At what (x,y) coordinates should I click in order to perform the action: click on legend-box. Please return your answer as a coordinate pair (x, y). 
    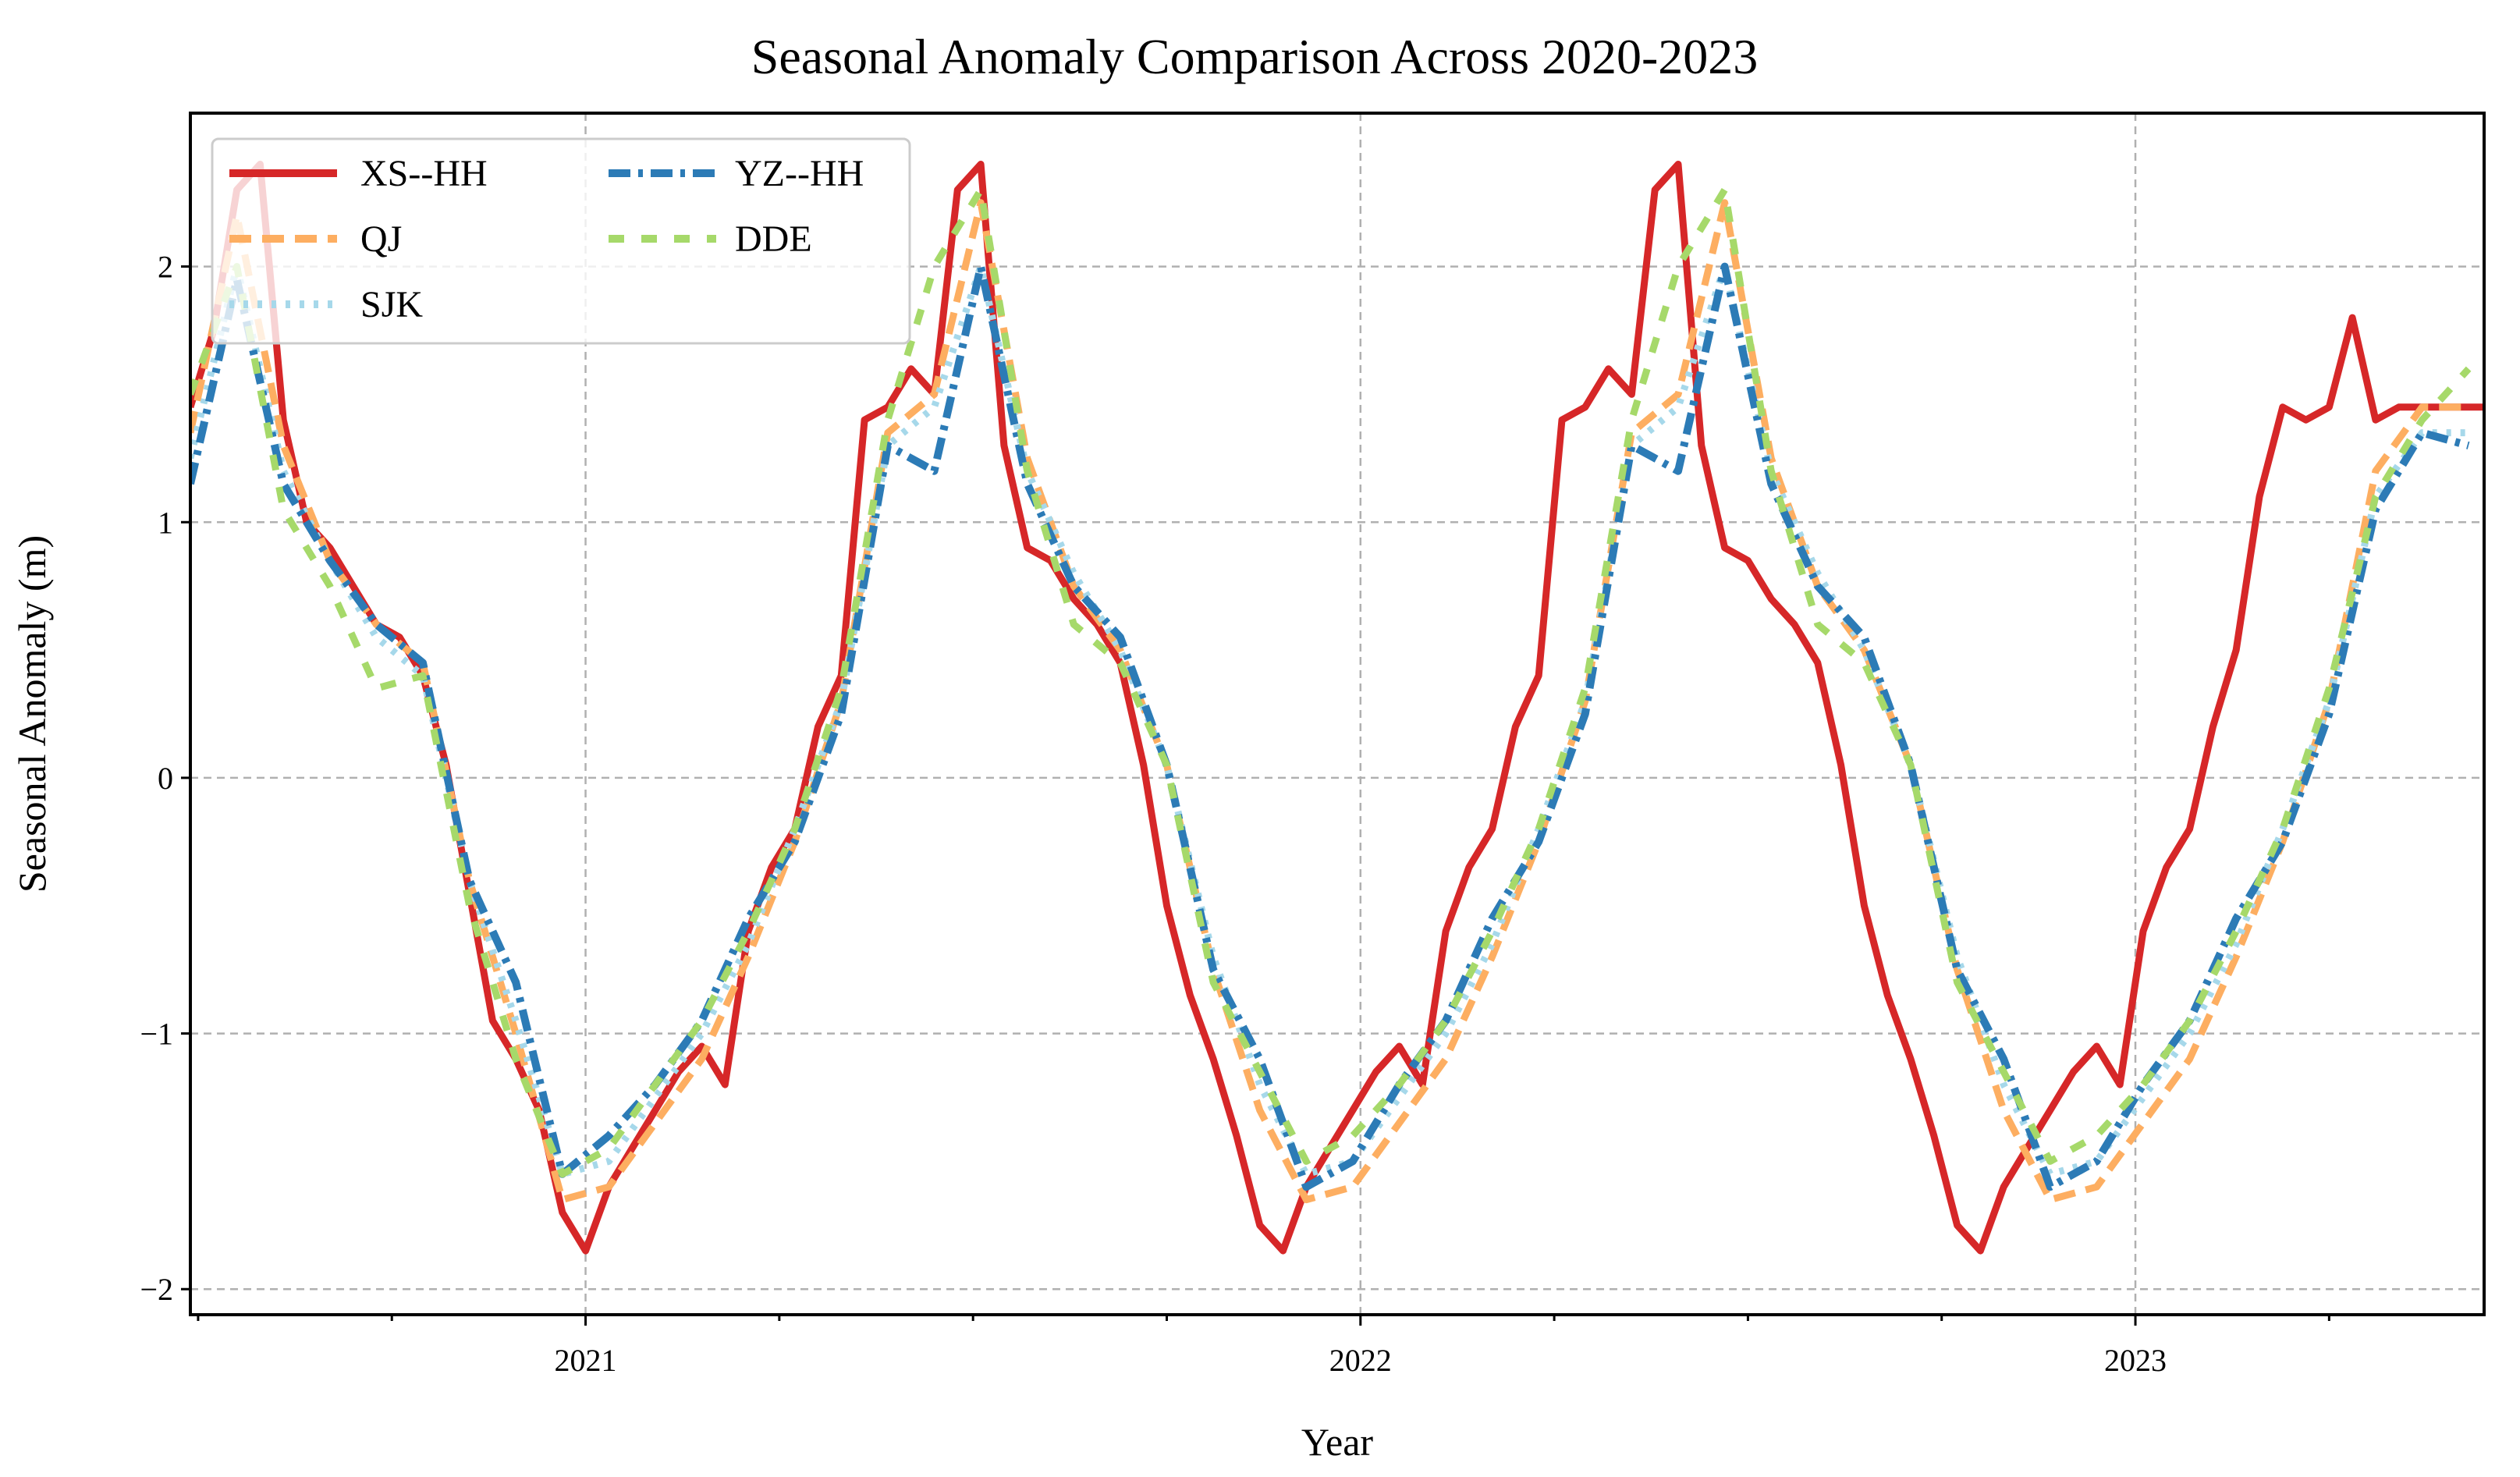
    Looking at the image, I should click on (561, 241).